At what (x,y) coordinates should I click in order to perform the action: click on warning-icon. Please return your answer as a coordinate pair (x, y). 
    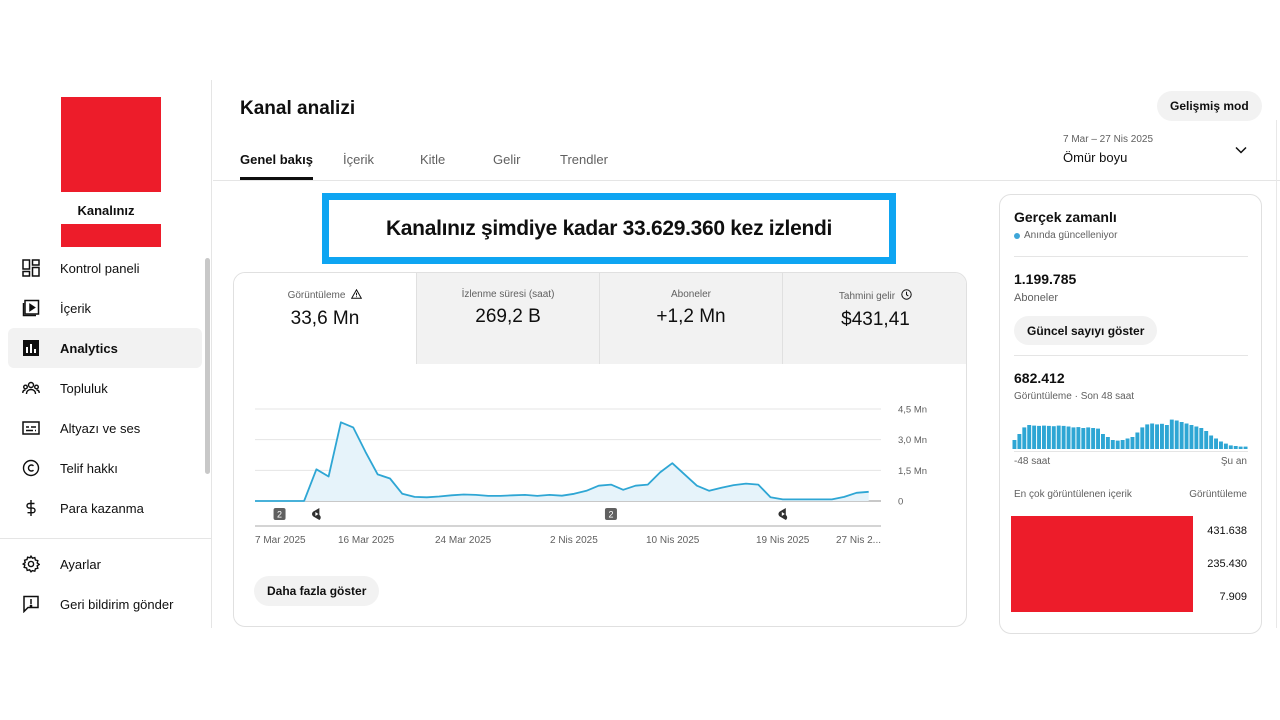
    Looking at the image, I should click on (357, 295).